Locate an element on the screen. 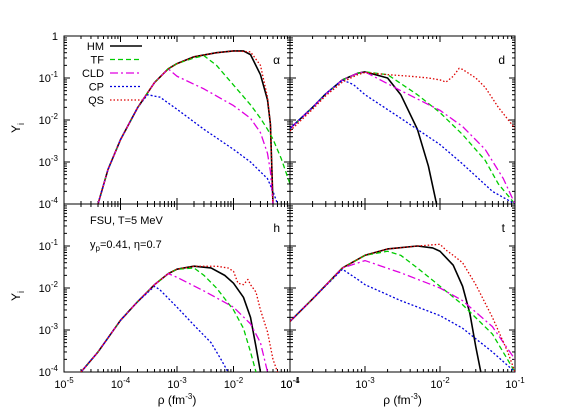 The width and height of the screenshot is (581, 407). panel-label: t is located at coordinates (504, 228).